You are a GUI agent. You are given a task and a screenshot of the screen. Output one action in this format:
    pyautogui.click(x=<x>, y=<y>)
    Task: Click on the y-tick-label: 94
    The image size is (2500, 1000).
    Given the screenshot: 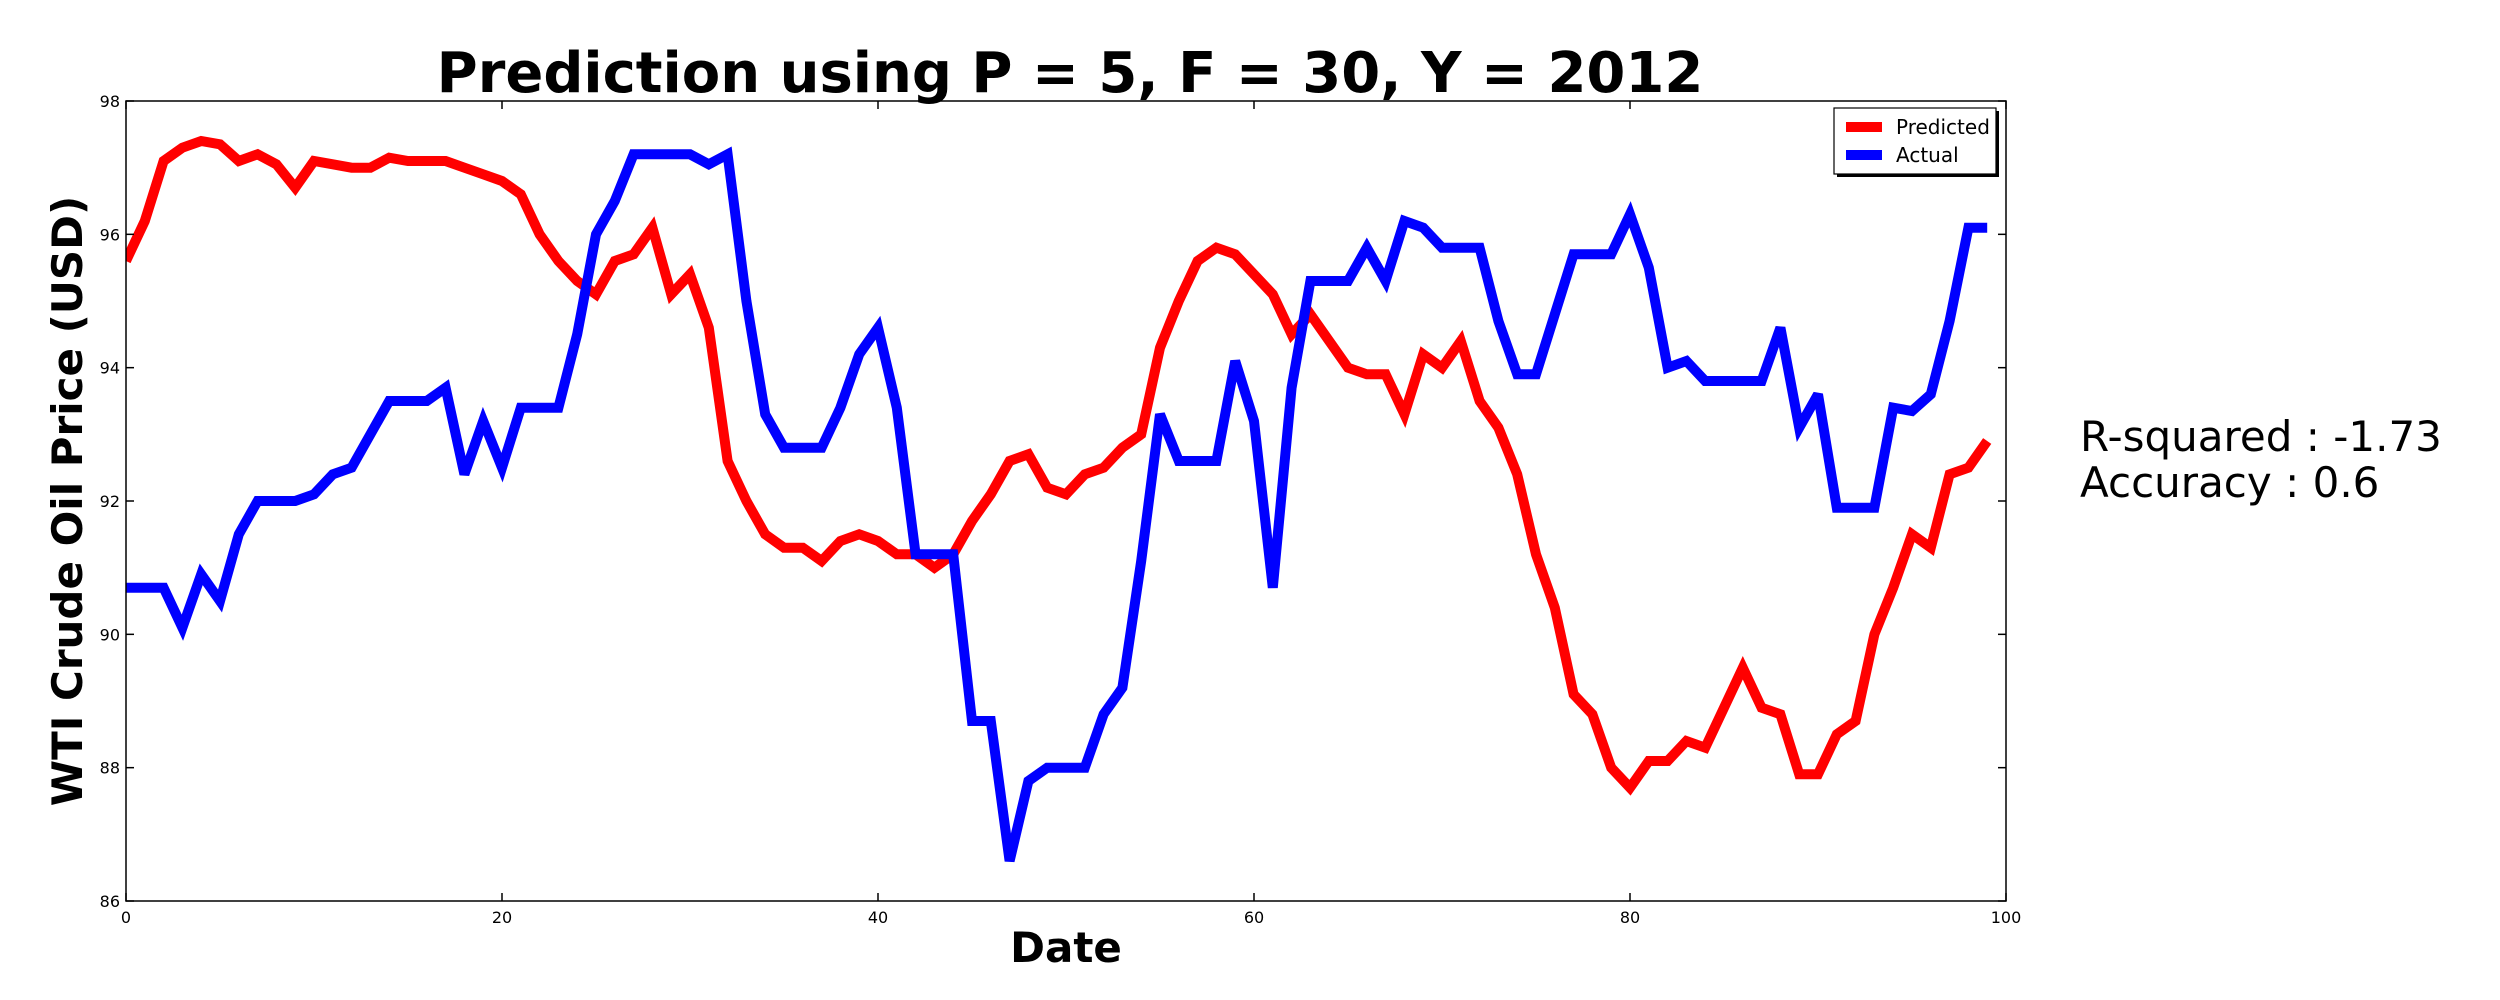 What is the action you would take?
    pyautogui.click(x=110, y=368)
    